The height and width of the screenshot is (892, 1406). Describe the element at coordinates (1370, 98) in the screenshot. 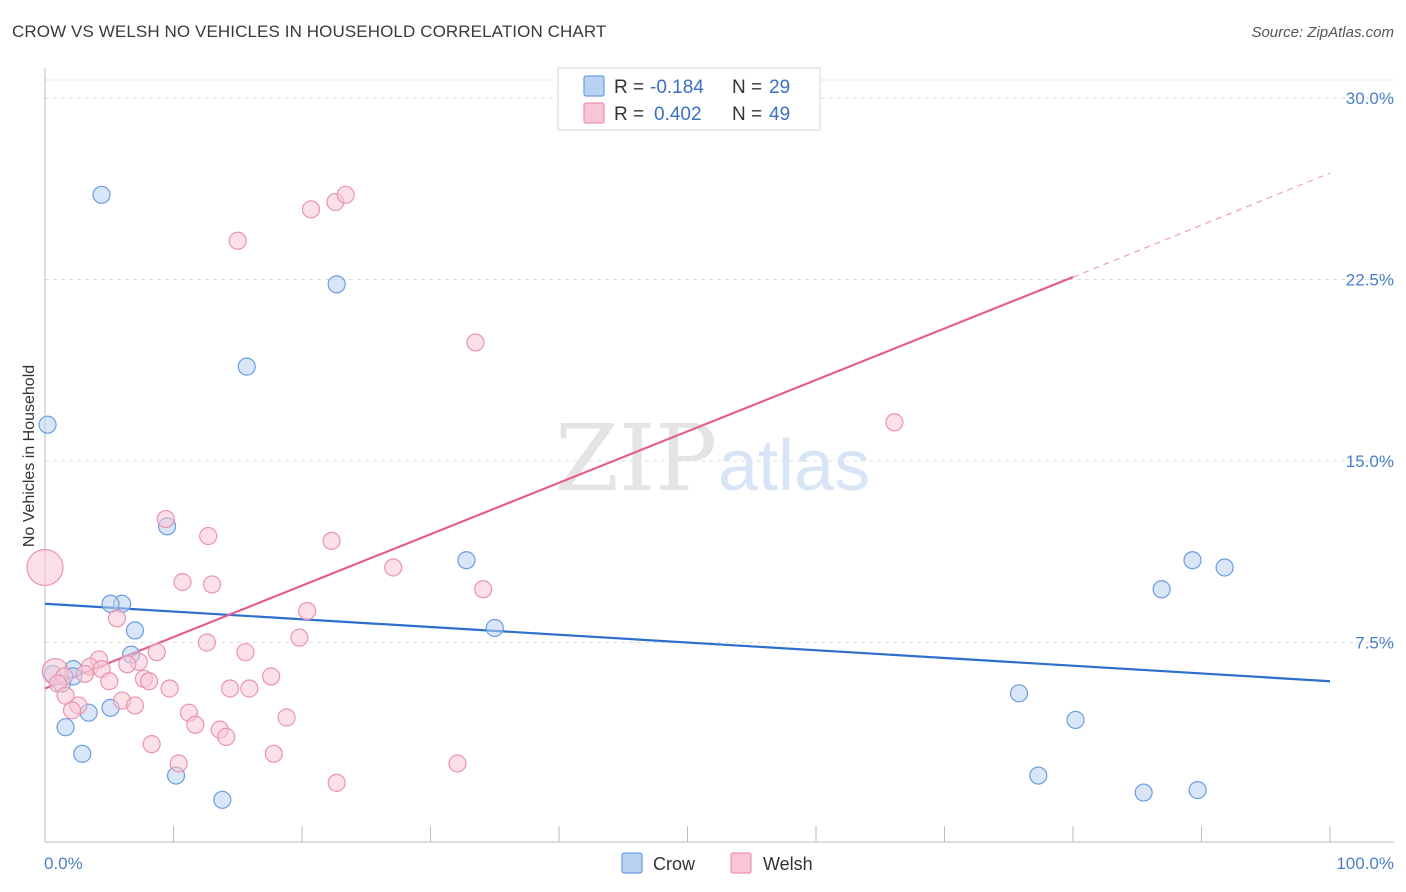

I see `y-tick-label: 30.0%` at that location.